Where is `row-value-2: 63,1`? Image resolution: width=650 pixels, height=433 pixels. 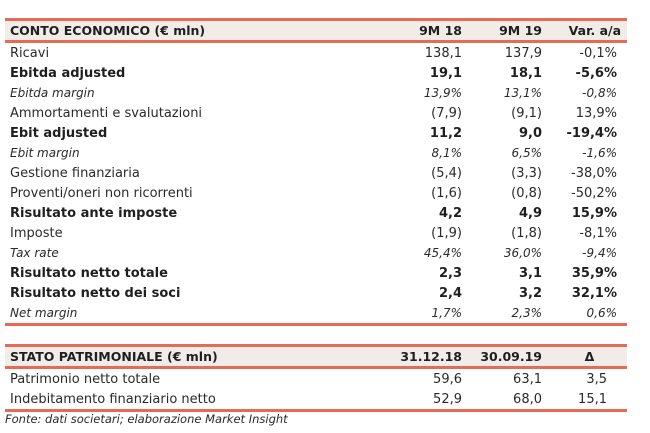
row-value-2: 63,1 is located at coordinates (527, 379).